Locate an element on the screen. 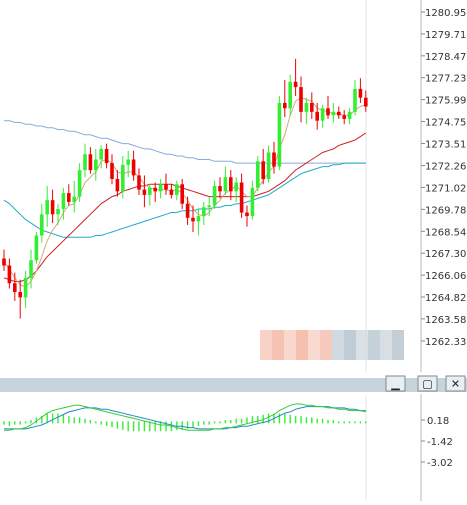 This screenshot has height=505, width=467. macd-signal-line is located at coordinates (185, 418).